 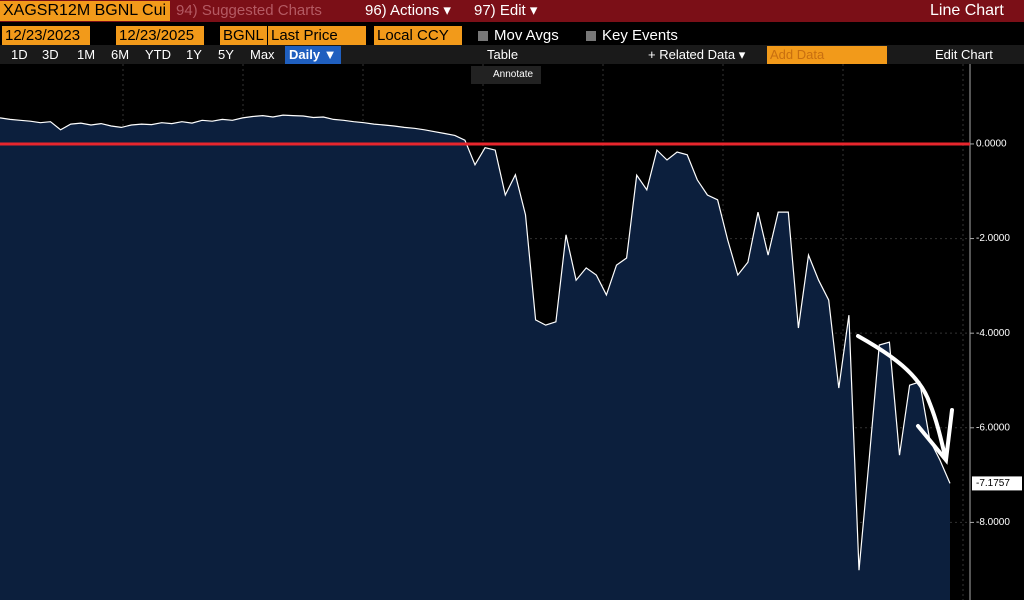 I want to click on y-tick-label: -8.0000, so click(x=993, y=522).